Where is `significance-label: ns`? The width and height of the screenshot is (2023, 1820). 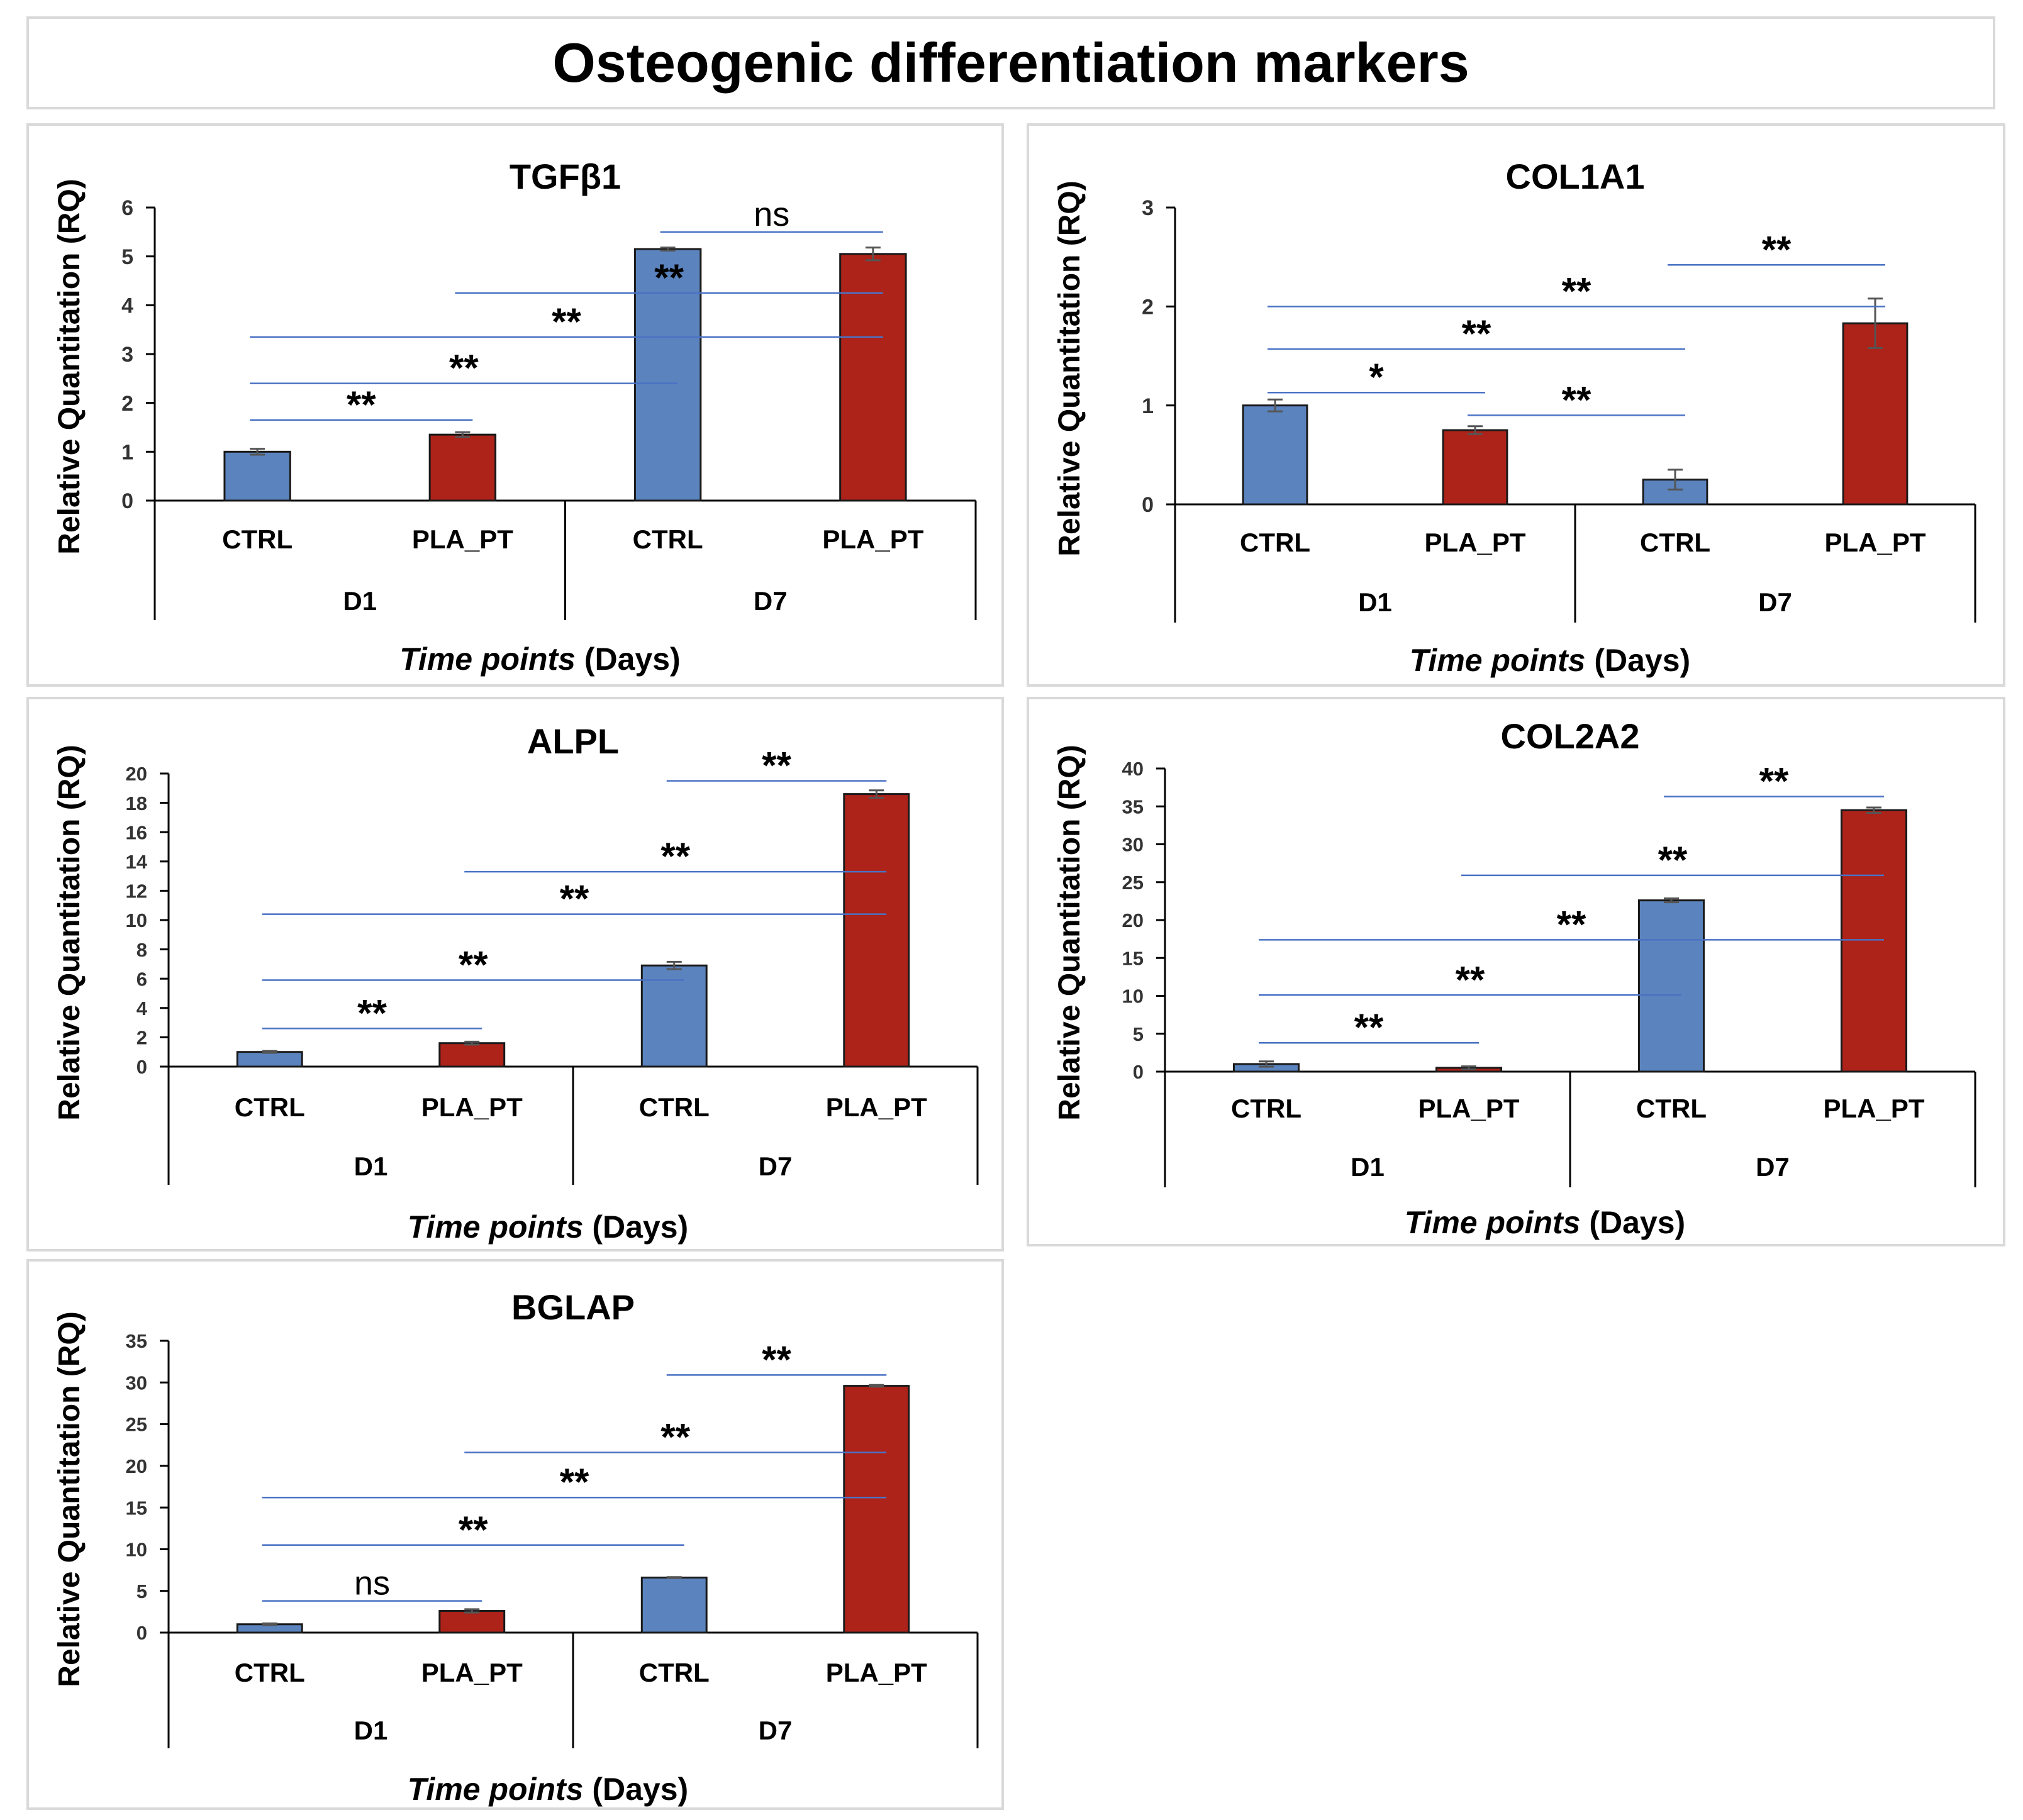
significance-label: ns is located at coordinates (372, 1583).